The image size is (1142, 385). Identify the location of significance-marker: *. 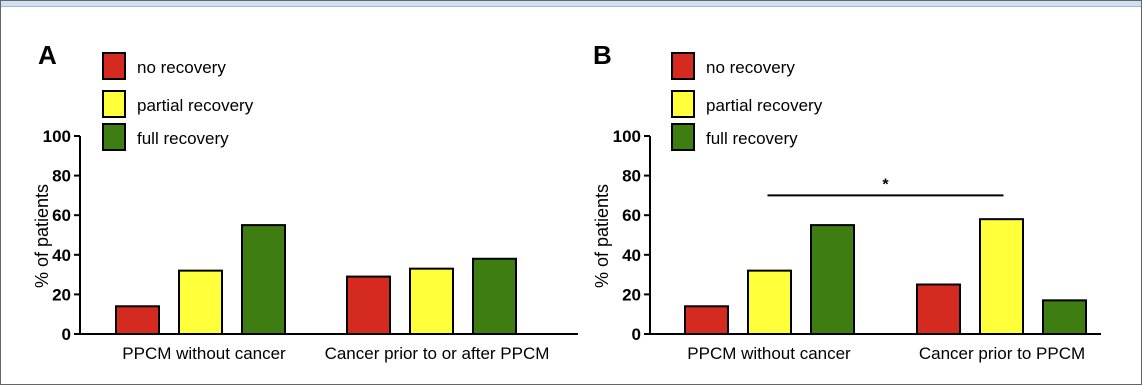
(885, 184).